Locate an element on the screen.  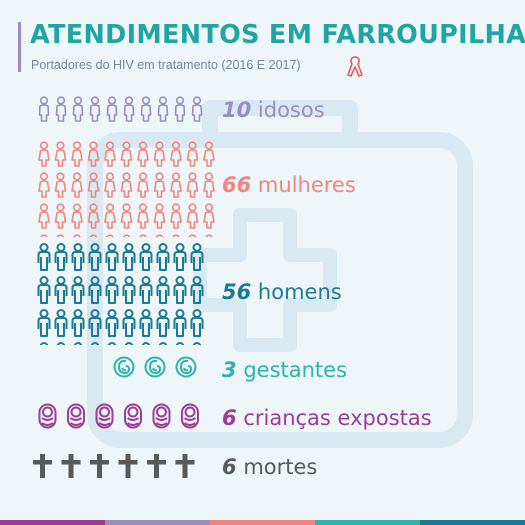
man-icon-group is located at coordinates (120, 294).